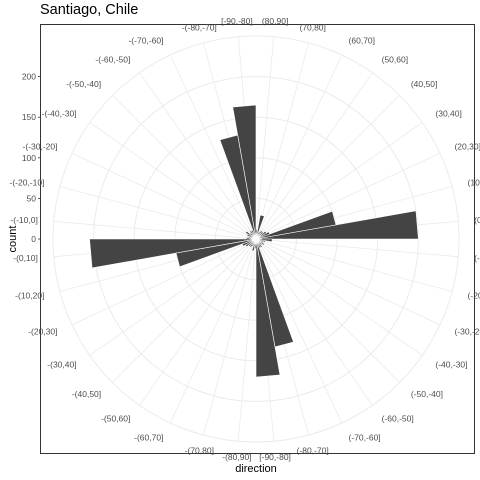 The height and width of the screenshot is (480, 480). What do you see at coordinates (238, 187) in the screenshot?
I see `bar--(-80,-70]` at bounding box center [238, 187].